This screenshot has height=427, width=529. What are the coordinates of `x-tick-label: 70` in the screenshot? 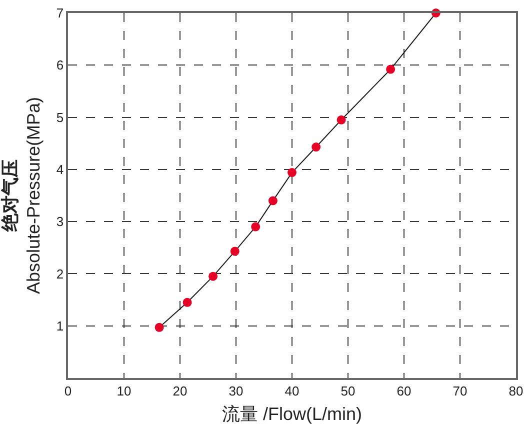 It's located at (460, 390).